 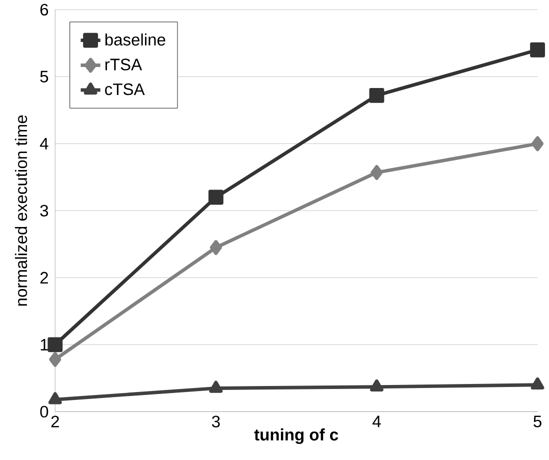 What do you see at coordinates (44, 144) in the screenshot?
I see `y-tick-label: 4` at bounding box center [44, 144].